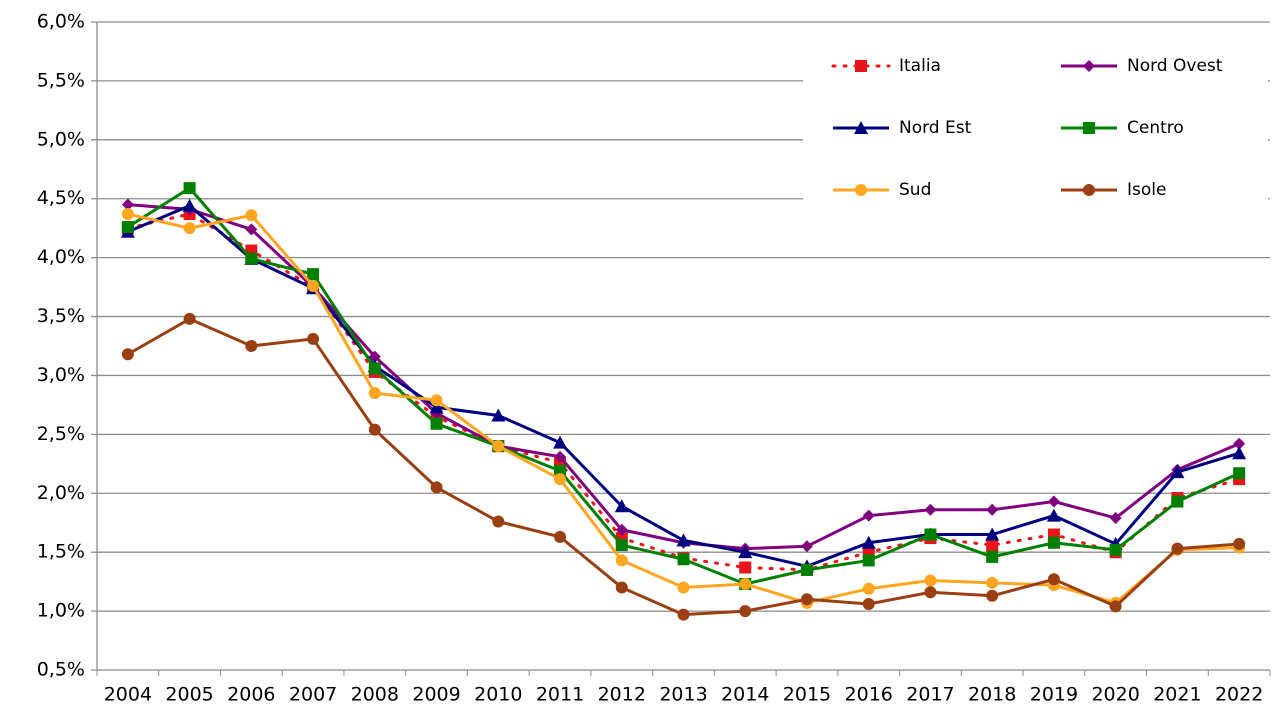 The image size is (1277, 710). I want to click on x-tick-label: 2008, so click(375, 695).